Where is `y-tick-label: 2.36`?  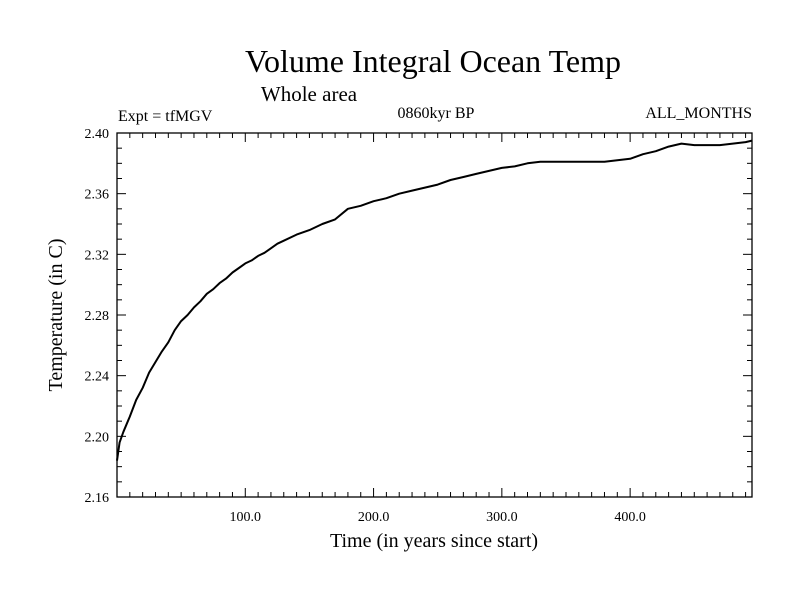 y-tick-label: 2.36 is located at coordinates (97, 195).